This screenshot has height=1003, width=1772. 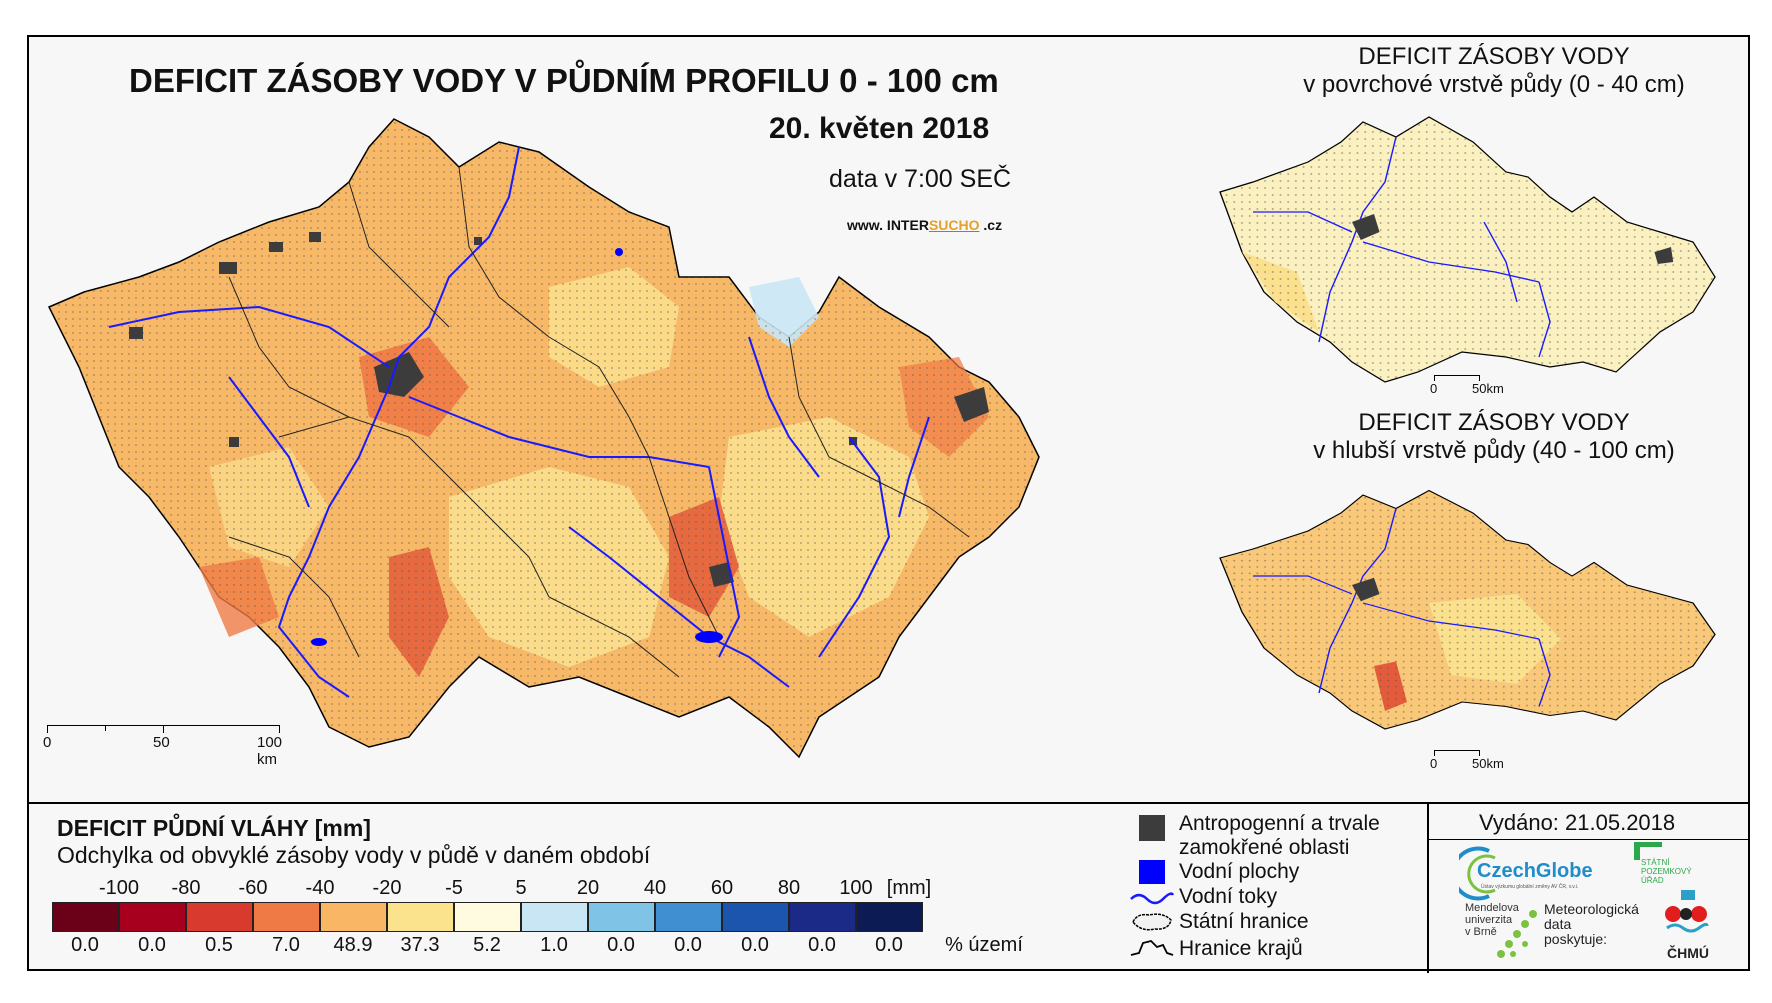 I want to click on key-anthropogenic-line1: Antropogenní a trvale, so click(x=1279, y=823).